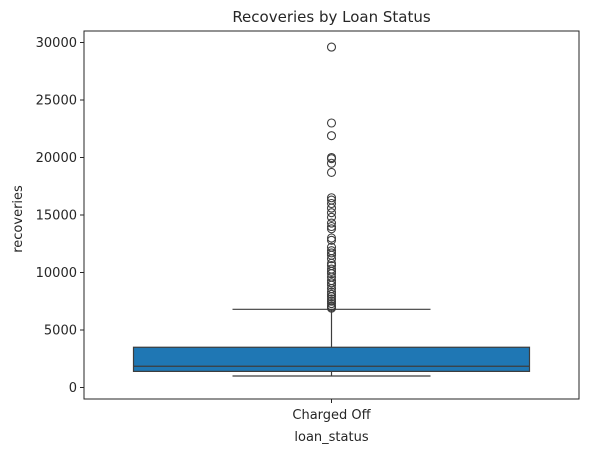 Image resolution: width=589 pixels, height=453 pixels. I want to click on y-tick-label: 0, so click(73, 388).